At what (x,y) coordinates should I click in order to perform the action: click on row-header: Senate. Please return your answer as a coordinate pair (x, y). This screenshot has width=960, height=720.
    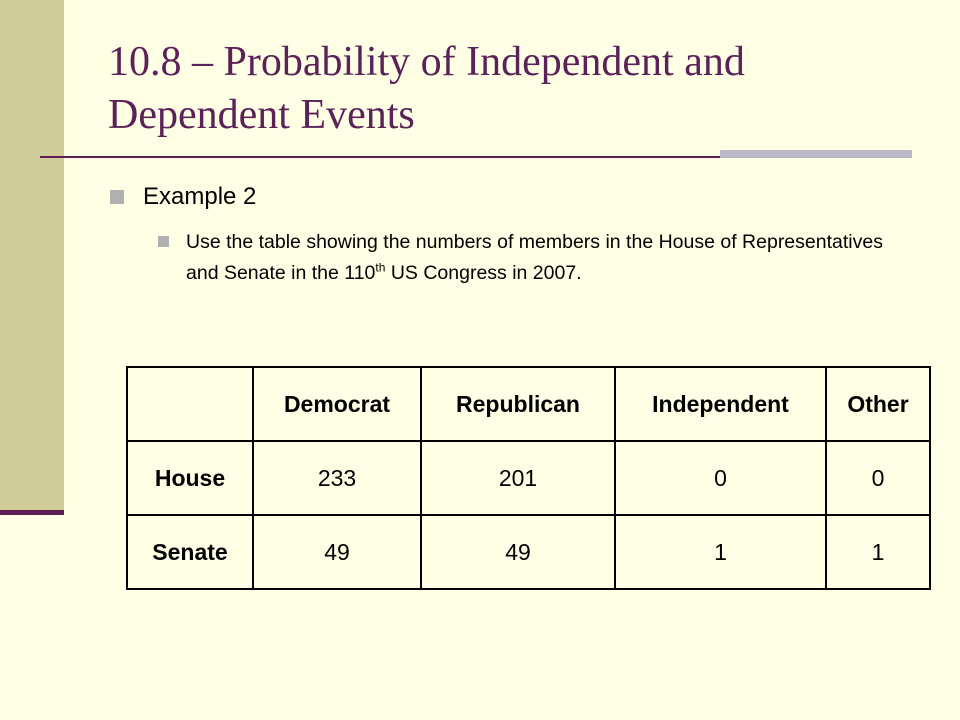
    Looking at the image, I should click on (190, 552).